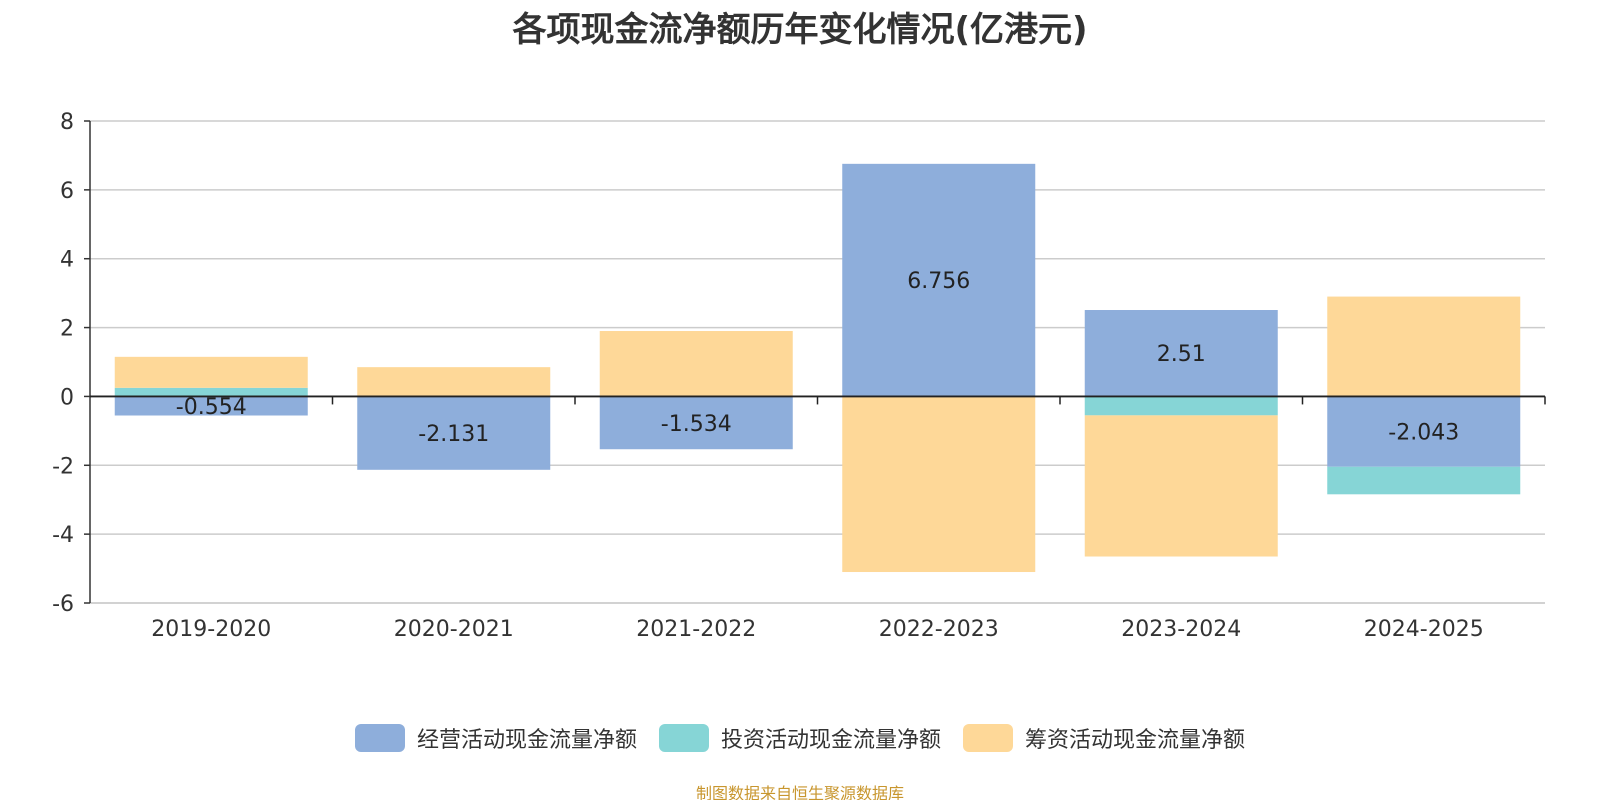 The image size is (1600, 800). I want to click on data-label: 2.51, so click(1181, 354).